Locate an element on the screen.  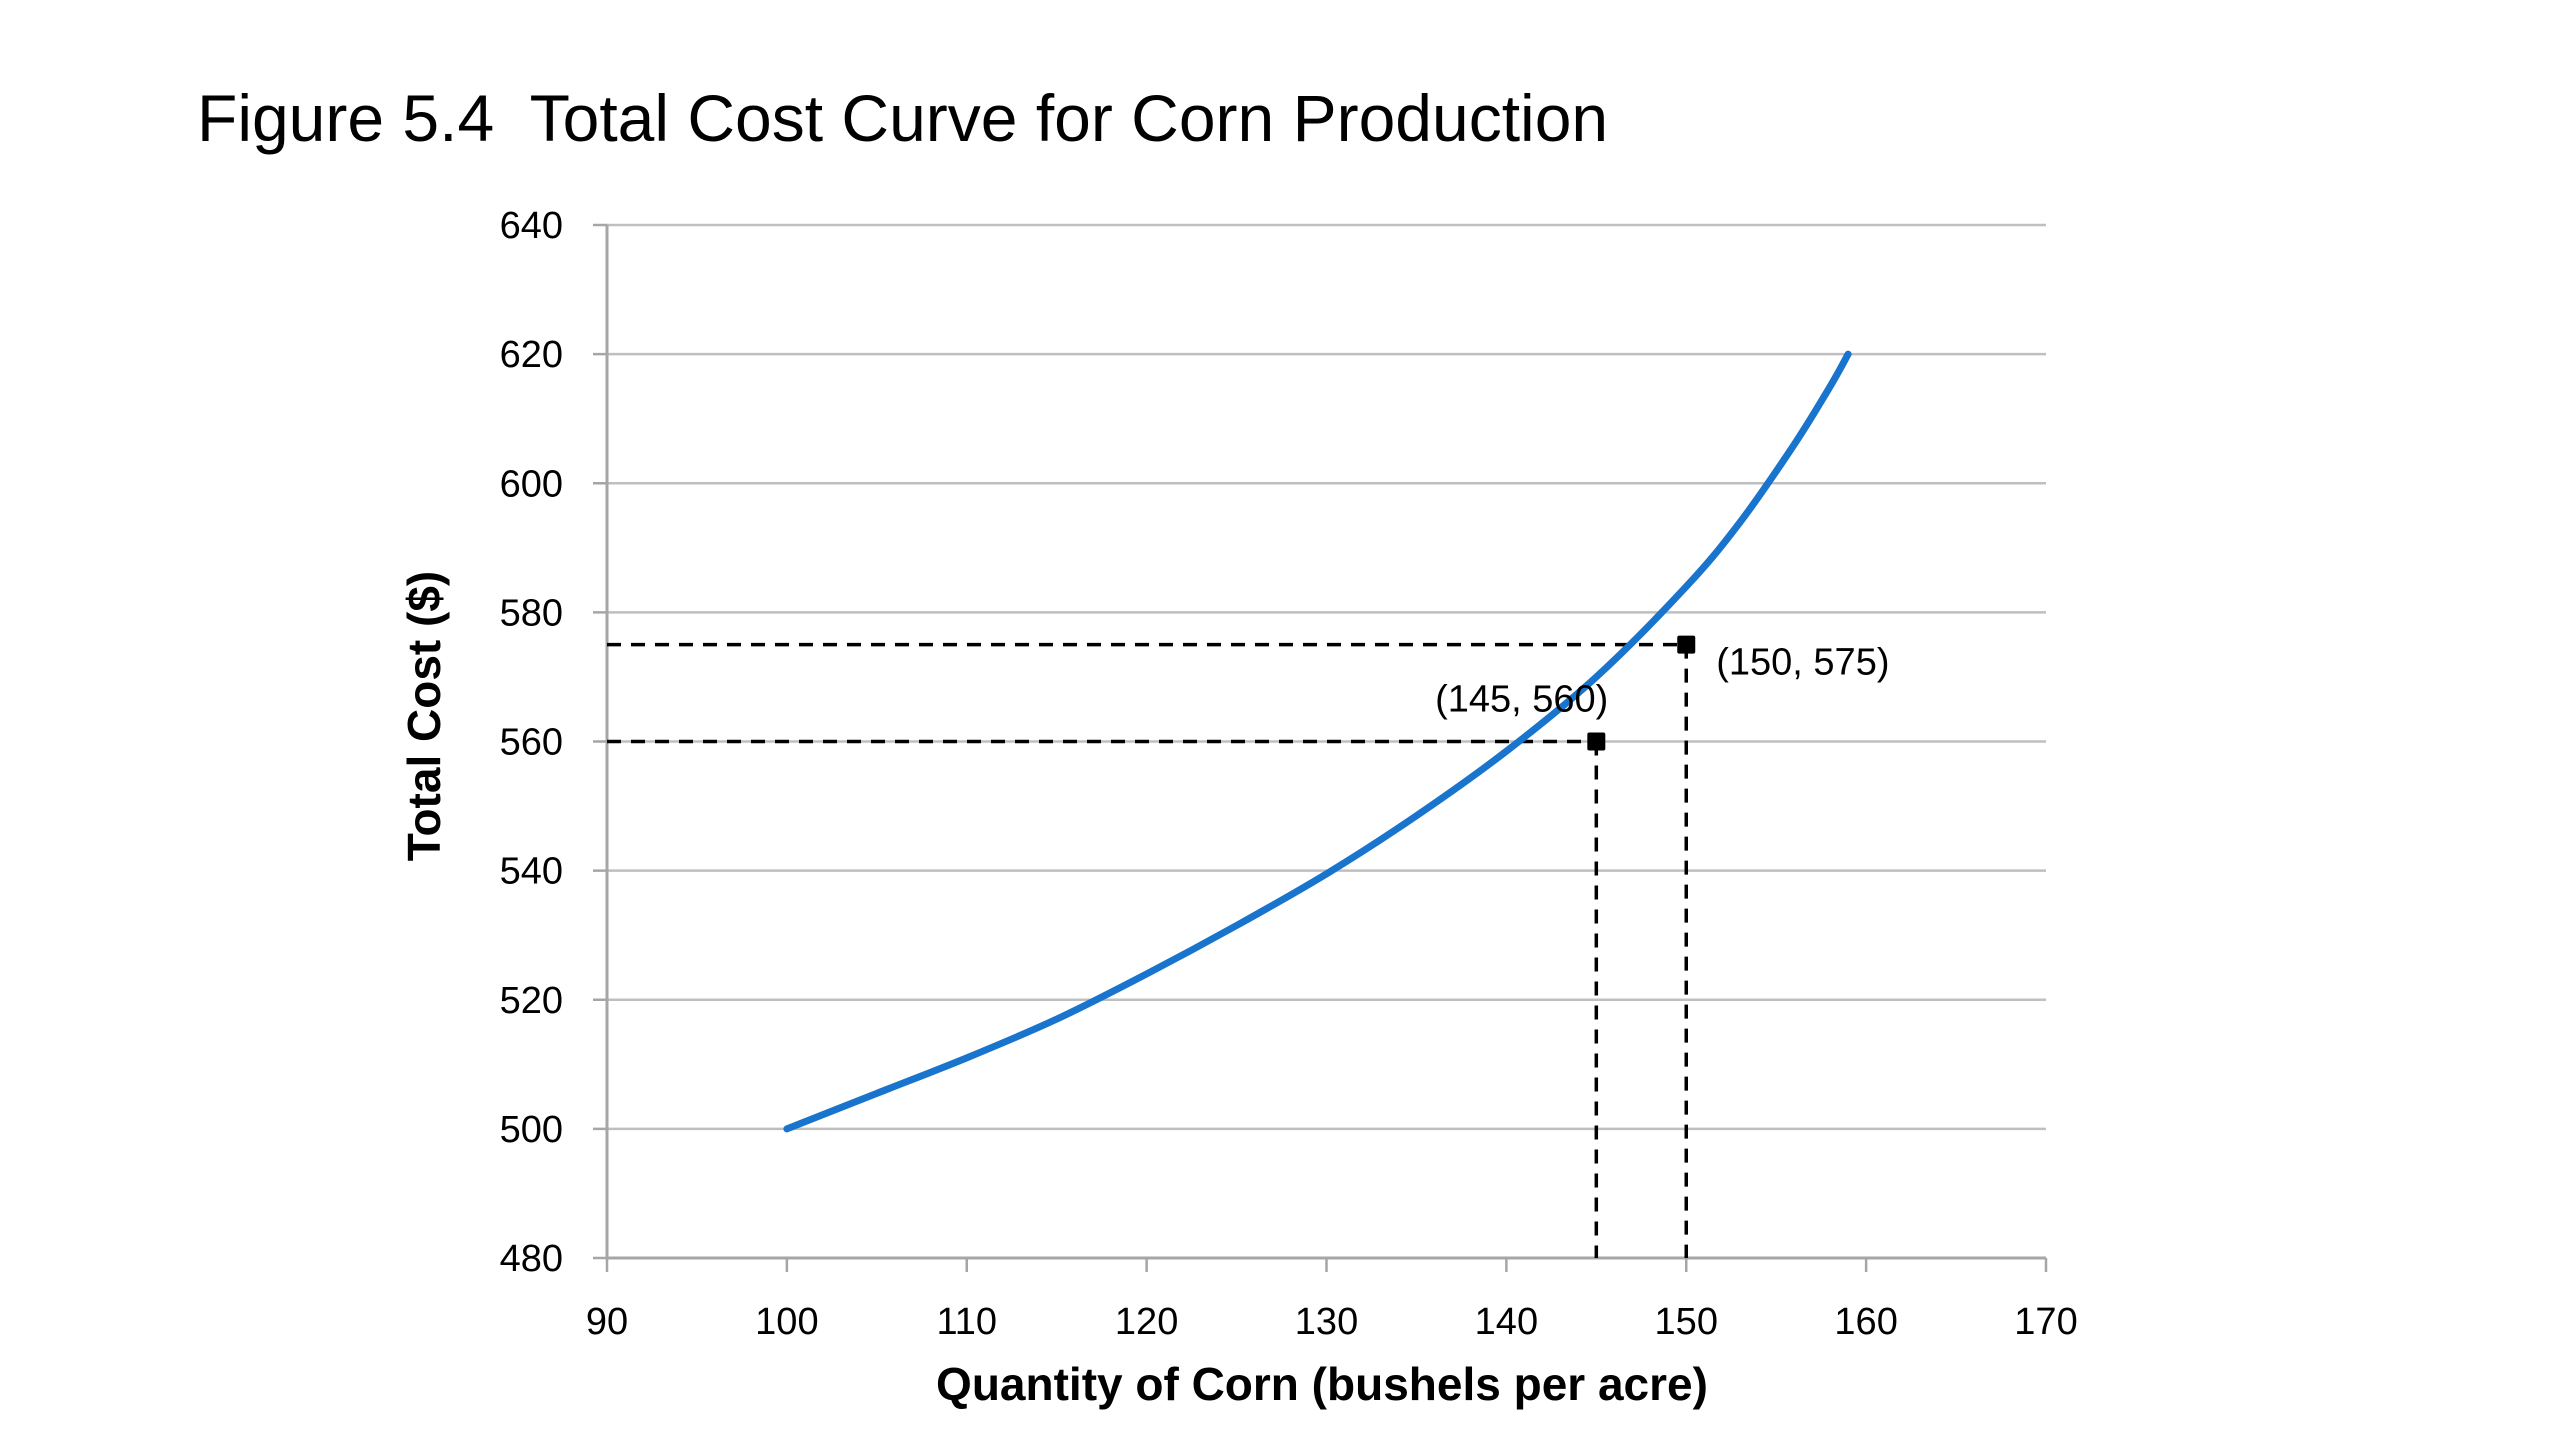
x-tick-label: 160 is located at coordinates (1865, 1322).